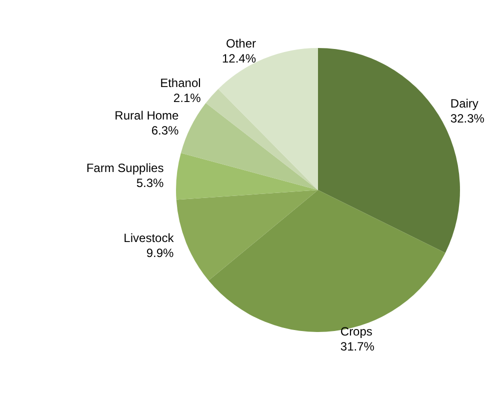 This screenshot has width=500, height=406. I want to click on data-label: 2.1%, so click(187, 97).